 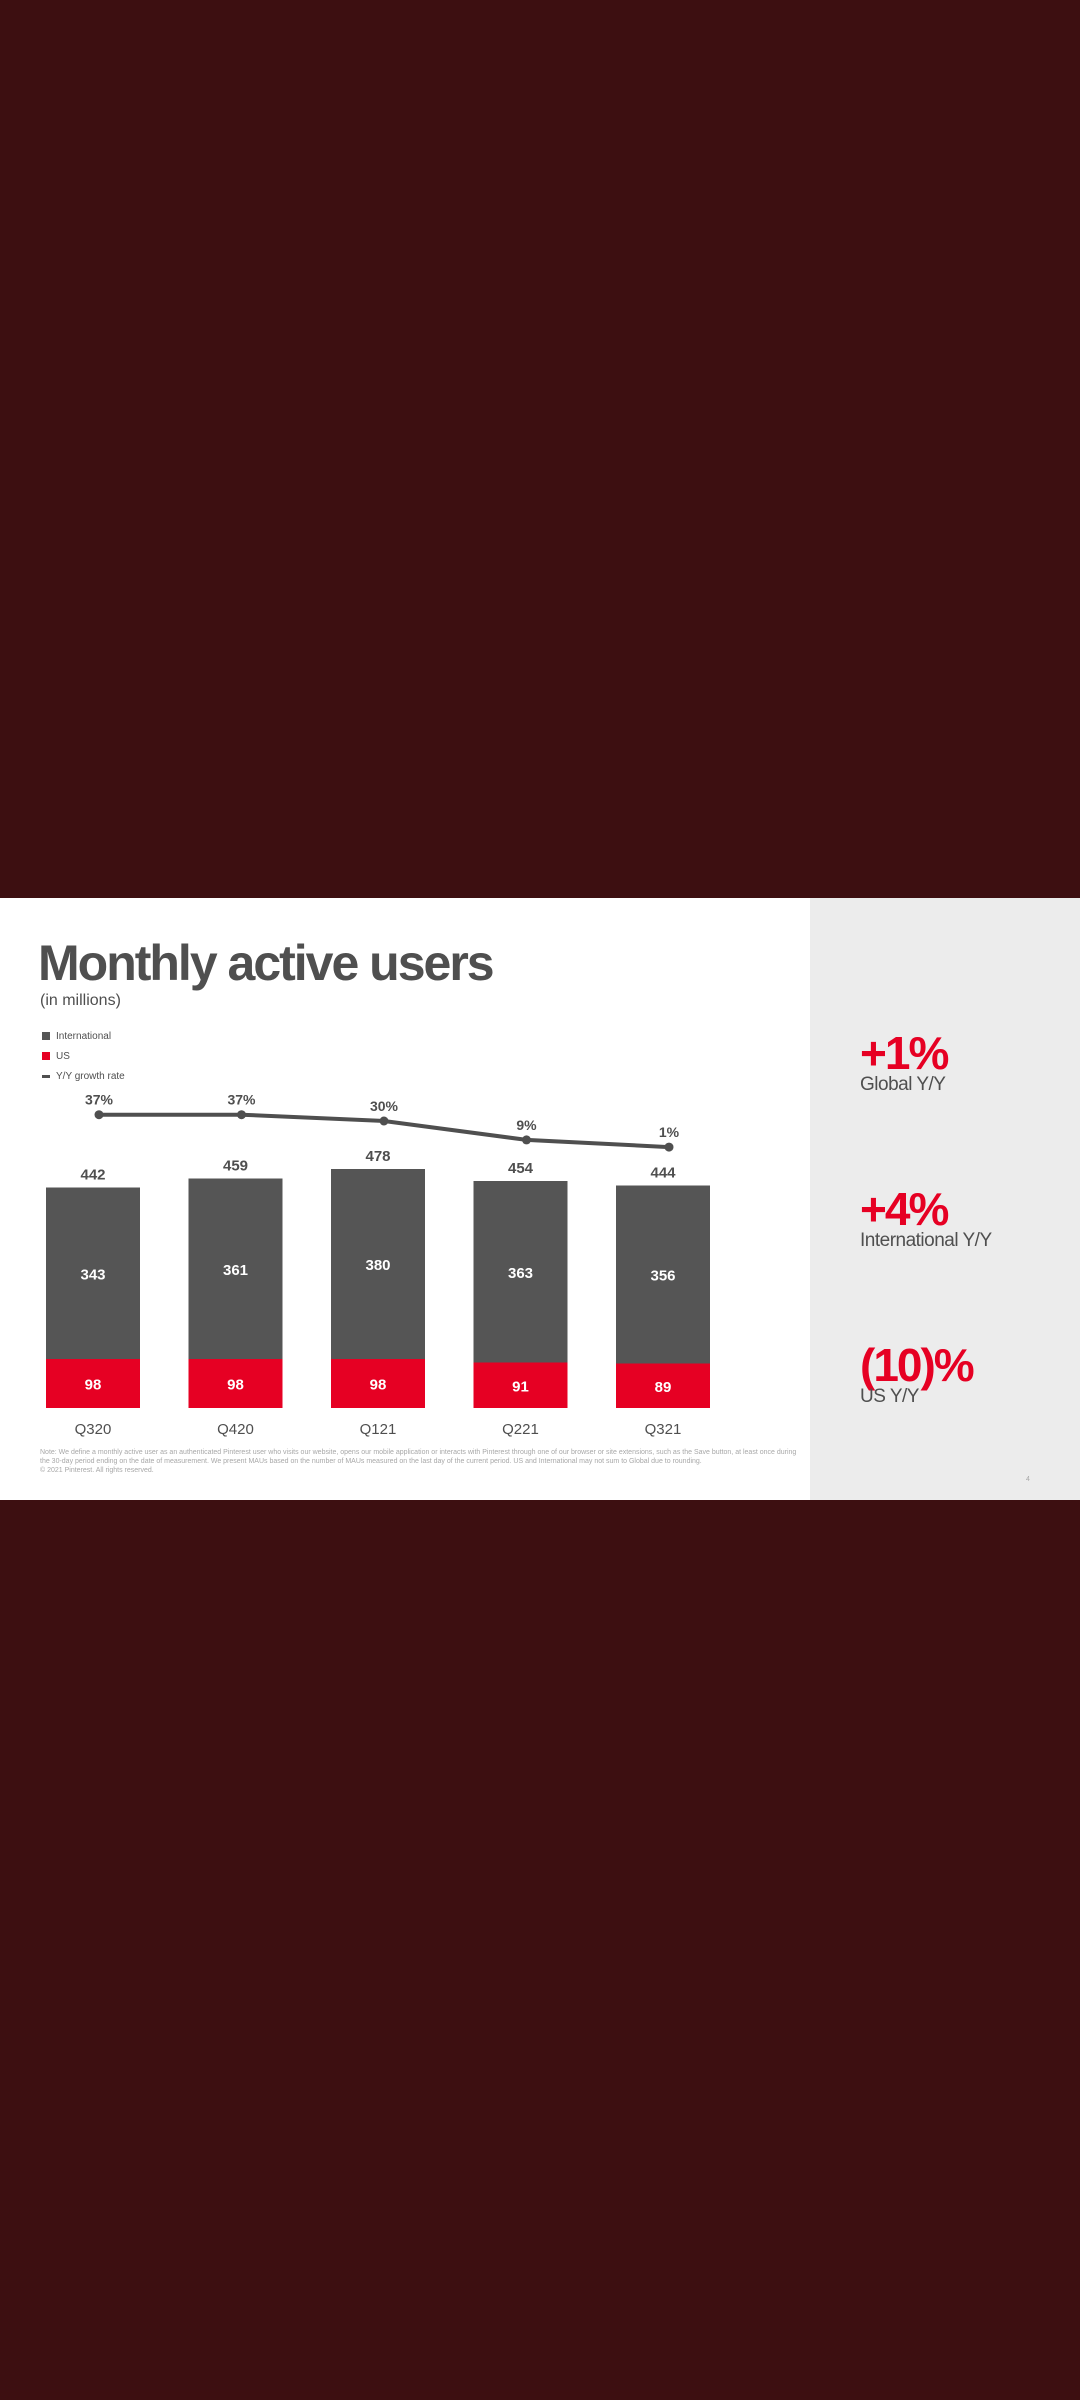 I want to click on chart-legend: International US Y/Y growth rate, so click(x=83, y=1056).